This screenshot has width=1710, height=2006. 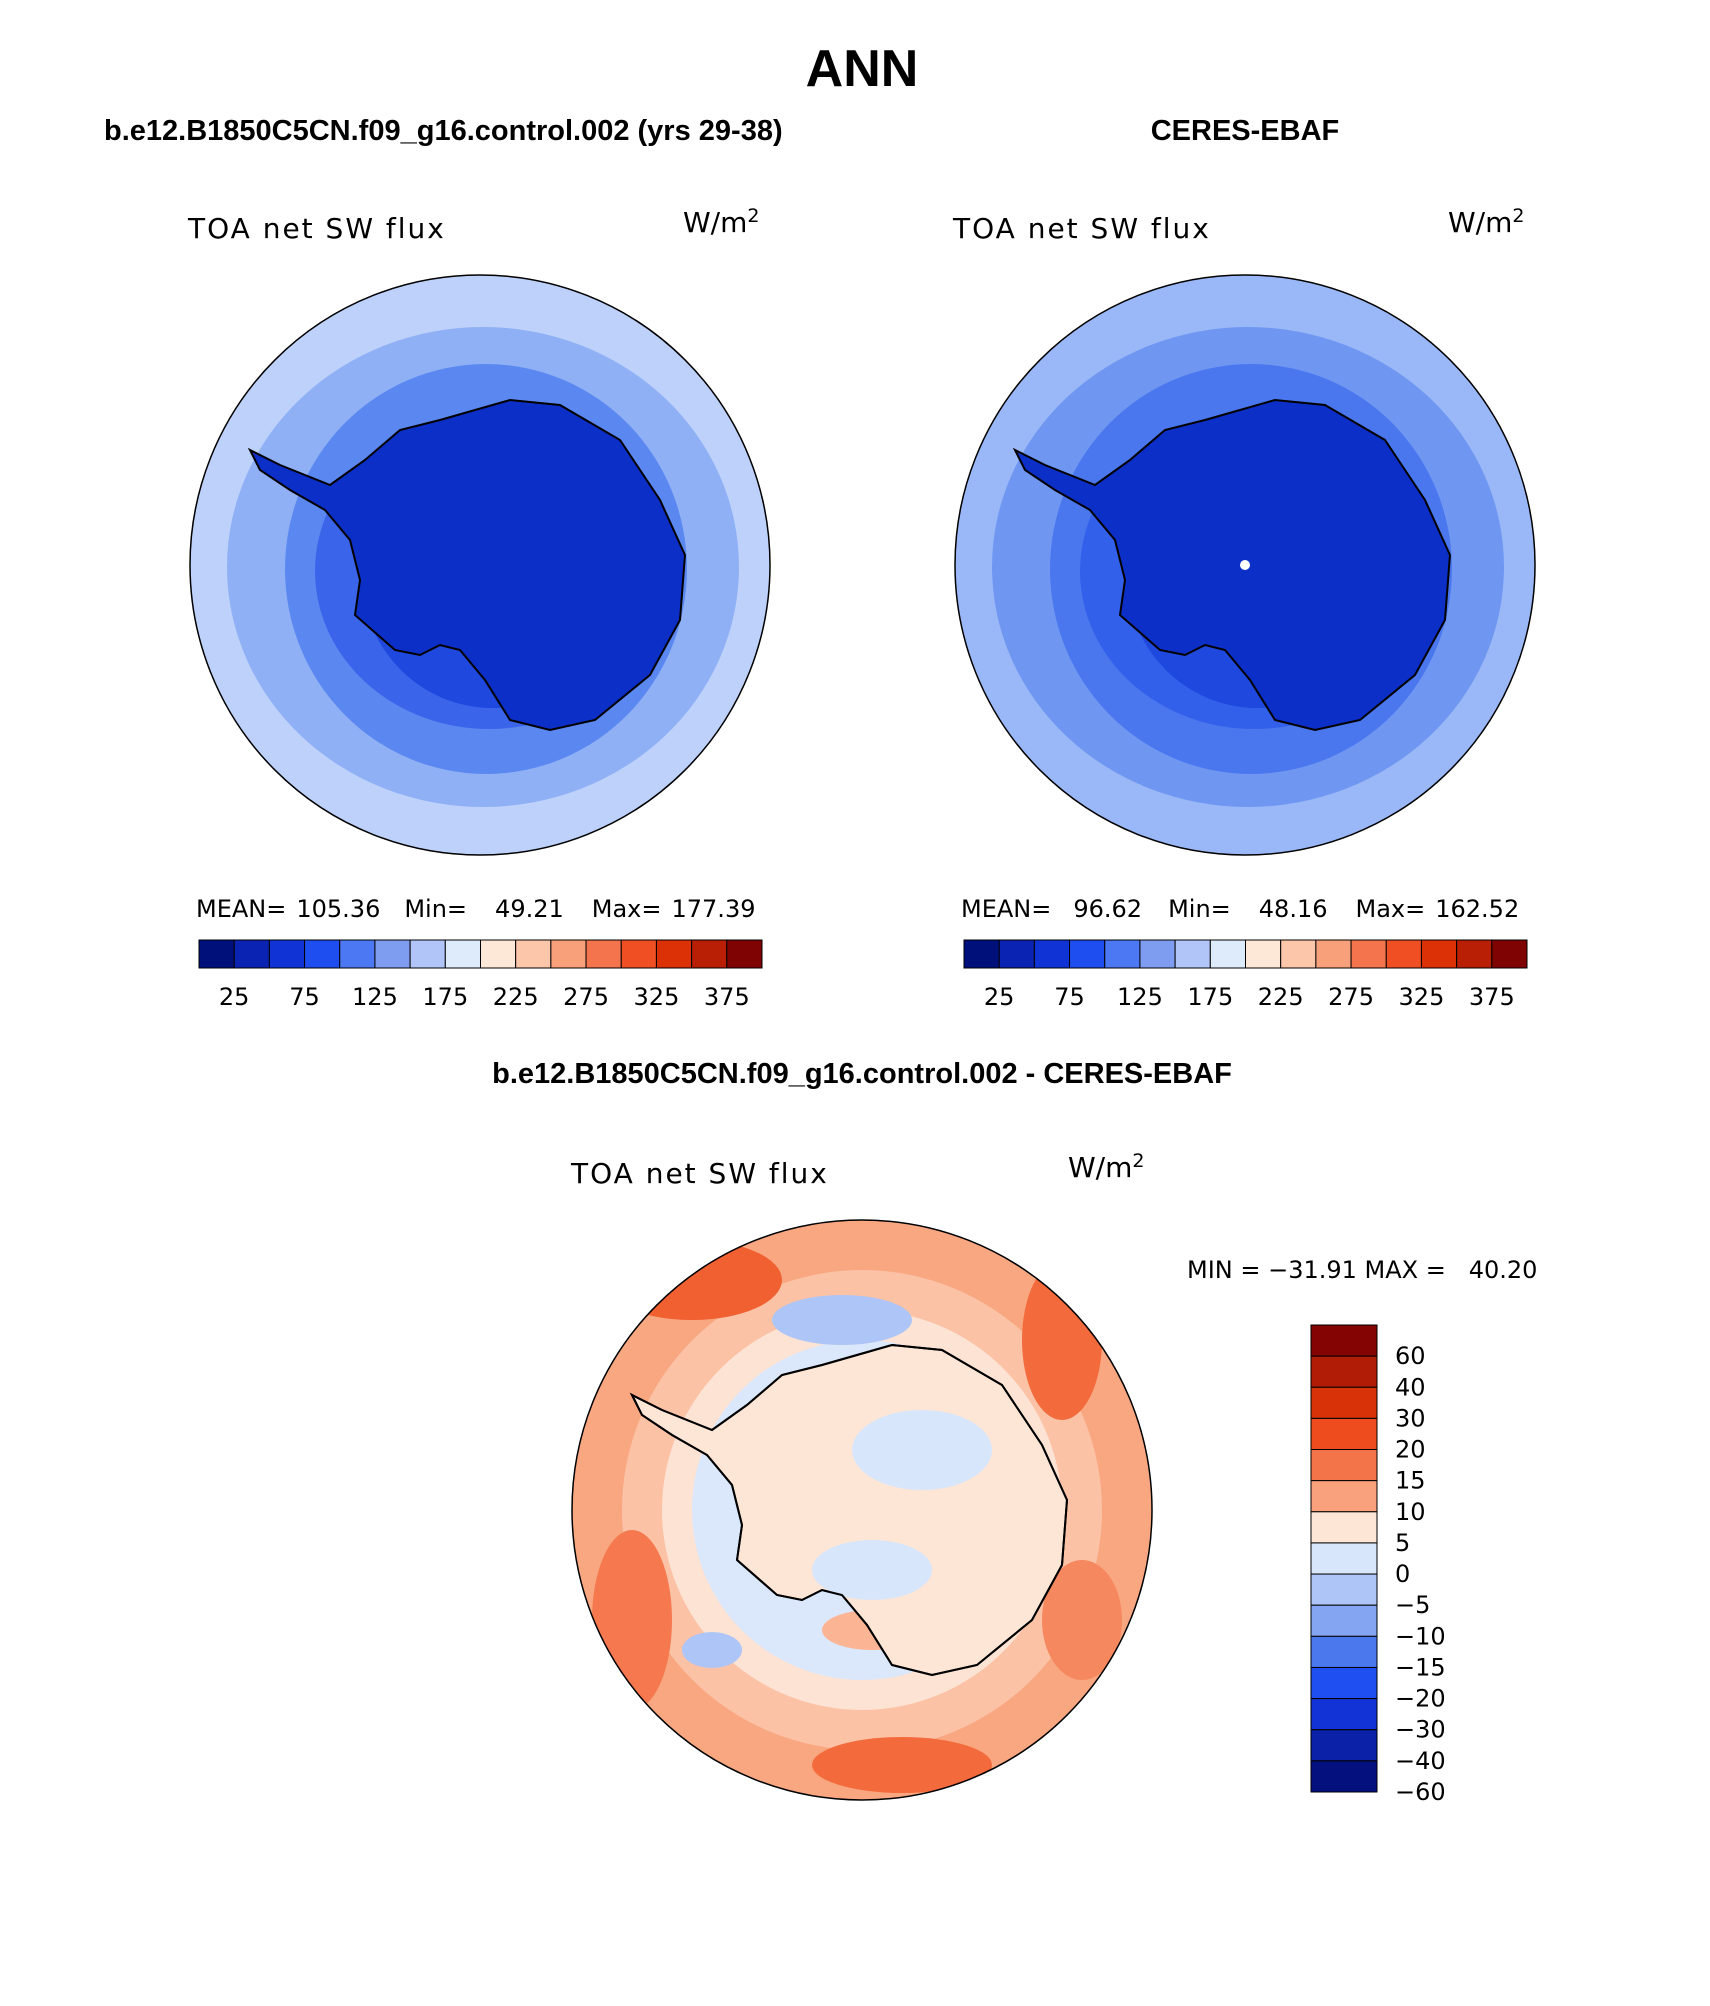 I want to click on panel-model-variable-label: TOA net SW flux, so click(x=316, y=228).